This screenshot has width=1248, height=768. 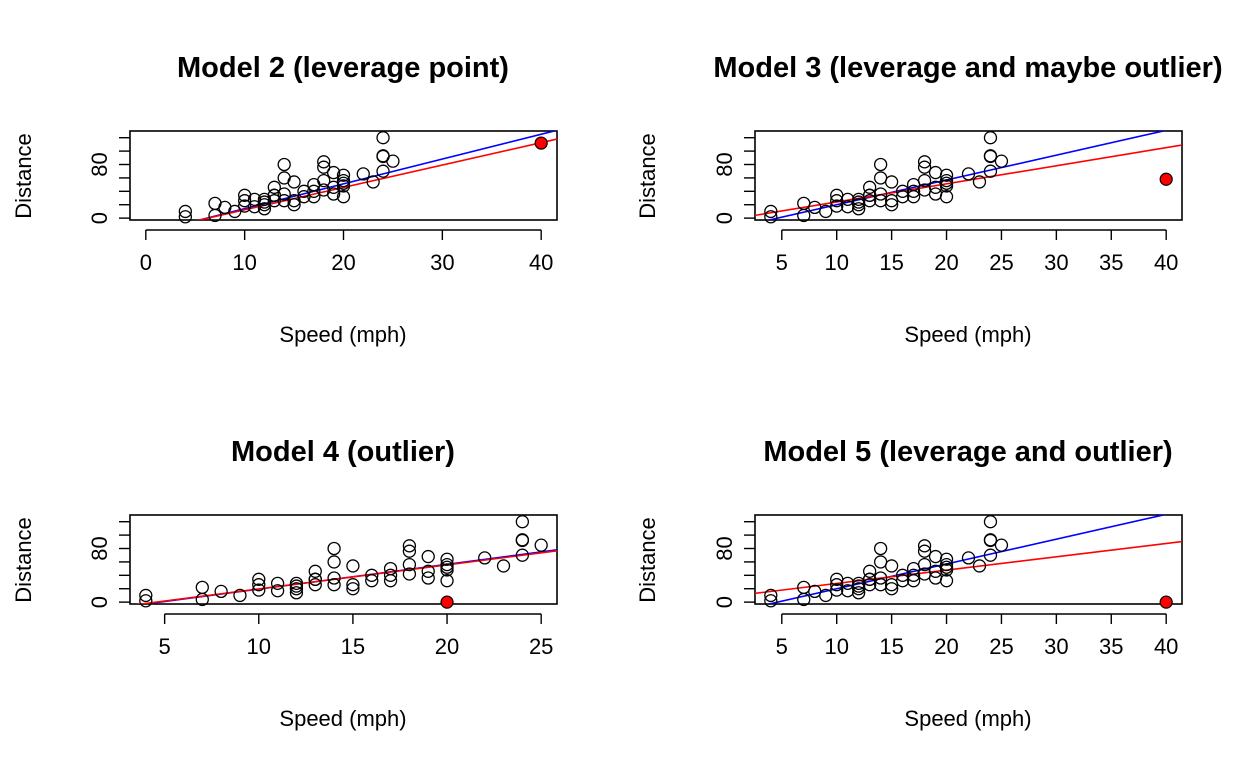 What do you see at coordinates (966, 175) in the screenshot?
I see `fit-line-blue` at bounding box center [966, 175].